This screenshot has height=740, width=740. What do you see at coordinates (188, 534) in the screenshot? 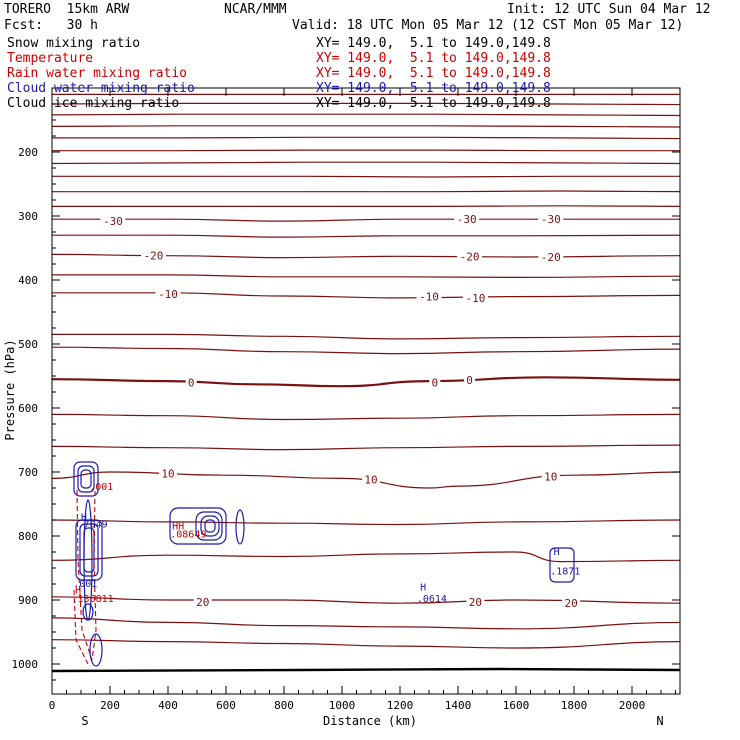
I see `extrema-label: .08649` at bounding box center [188, 534].